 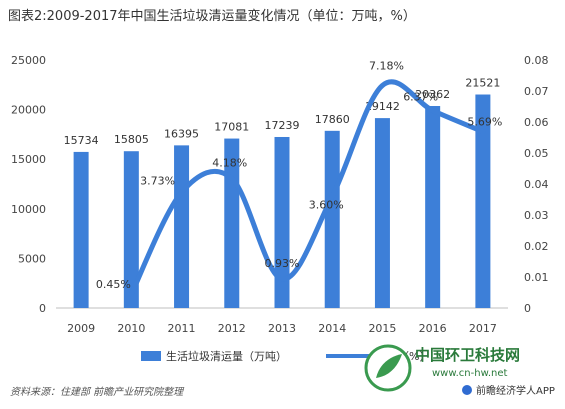 I want to click on right-tick-label: 0.04, so click(x=536, y=184).